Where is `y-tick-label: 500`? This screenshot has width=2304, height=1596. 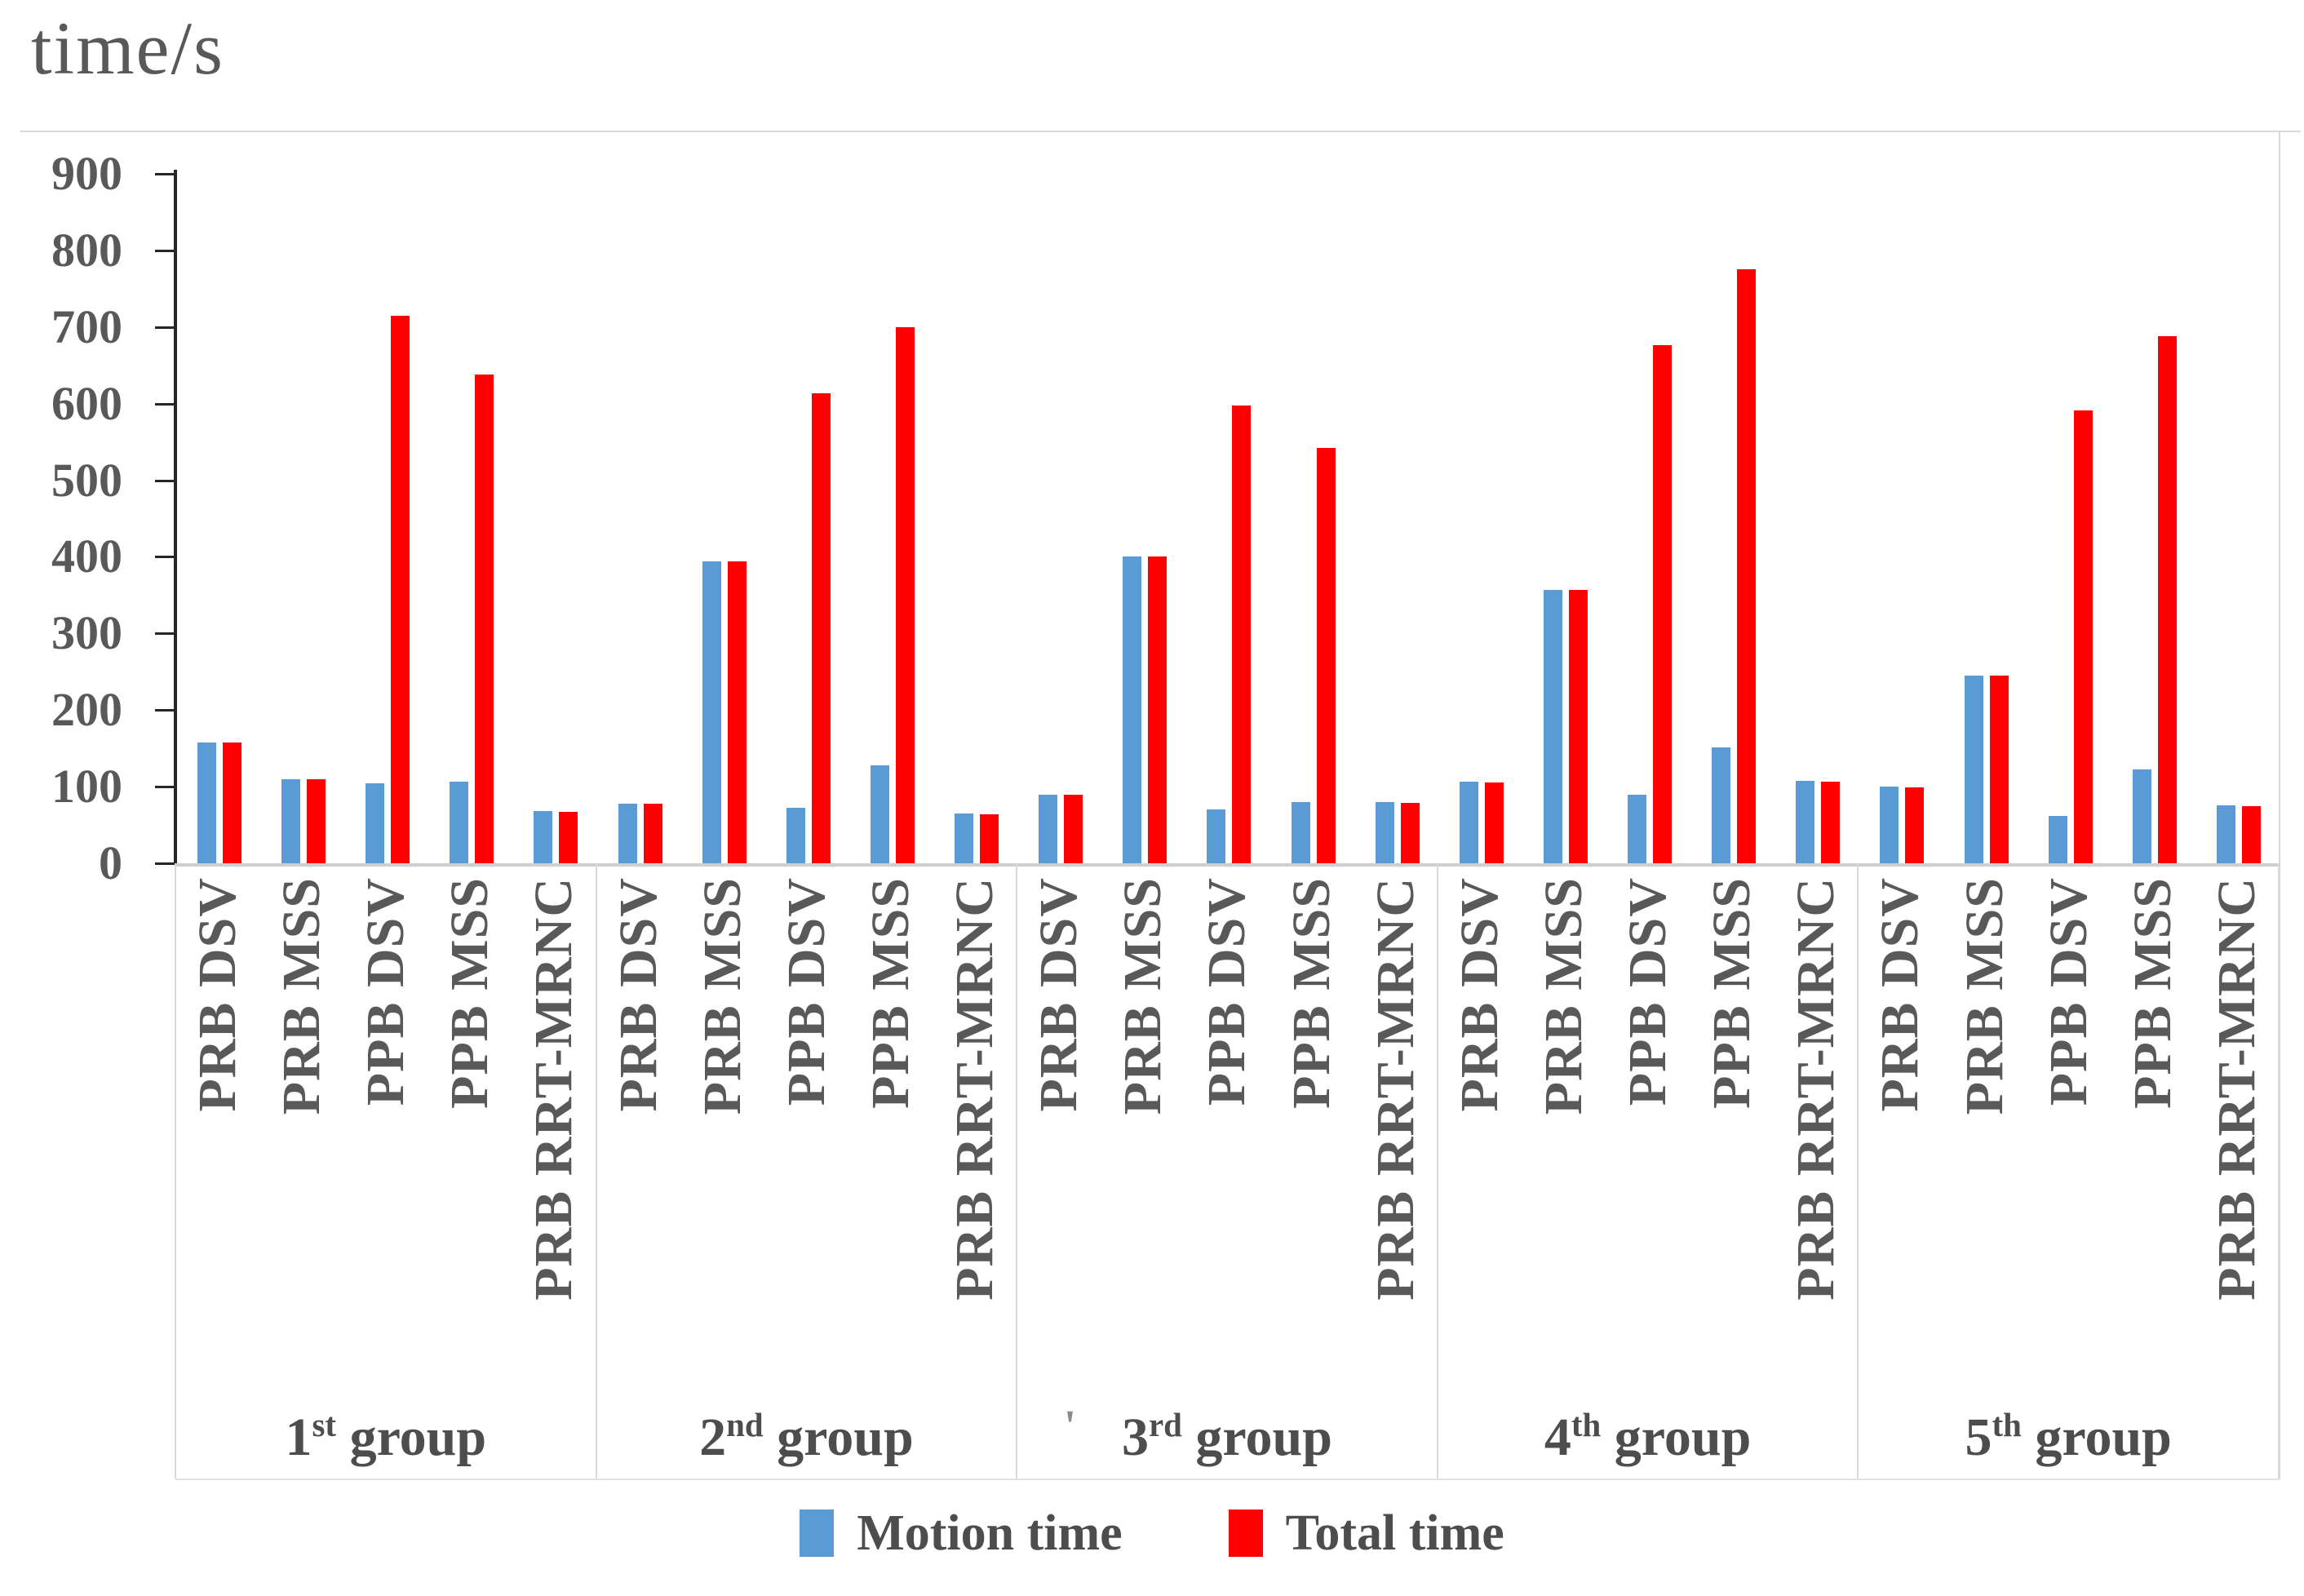
y-tick-label: 500 is located at coordinates (86, 480).